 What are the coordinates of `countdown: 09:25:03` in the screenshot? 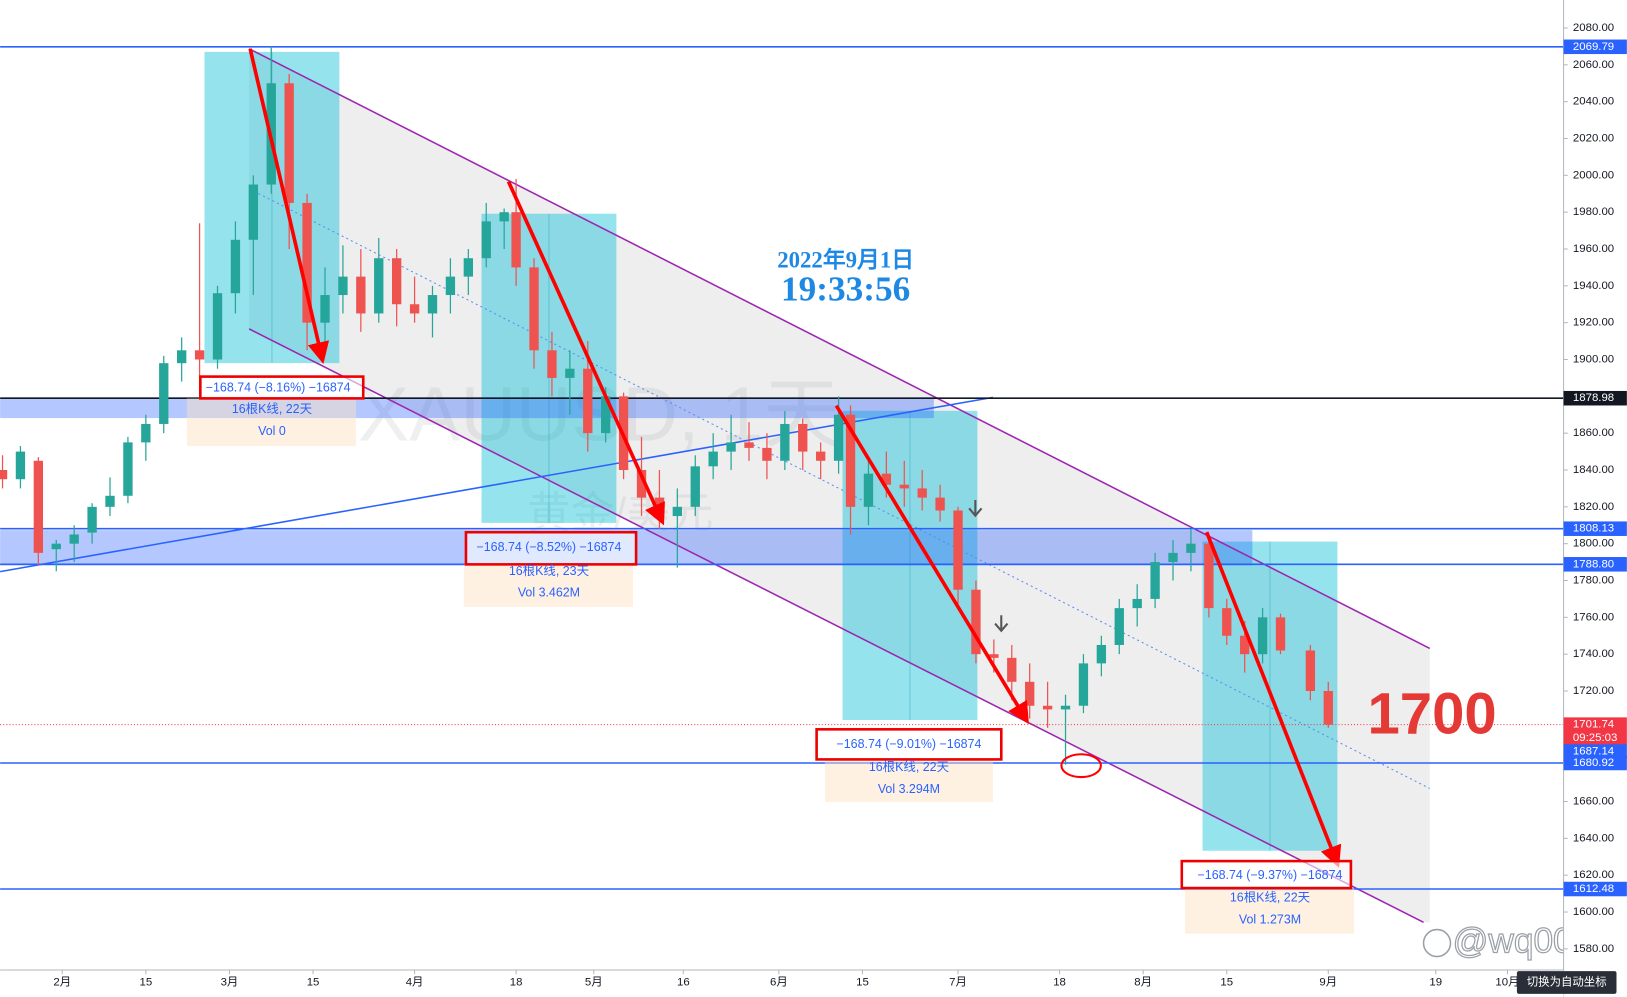 It's located at (1595, 738).